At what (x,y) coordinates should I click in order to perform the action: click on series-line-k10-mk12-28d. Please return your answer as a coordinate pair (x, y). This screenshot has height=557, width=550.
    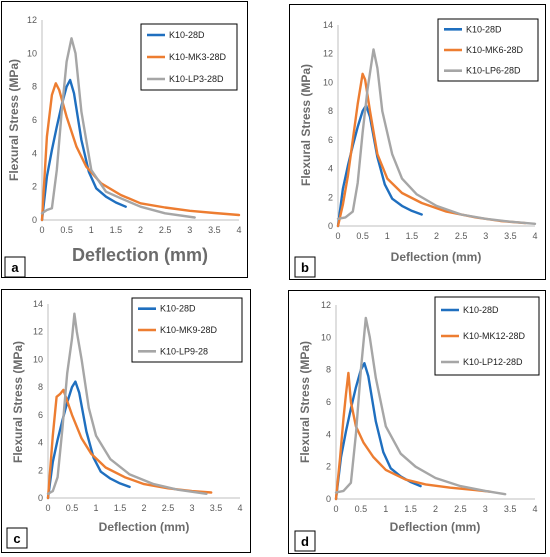
    Looking at the image, I should click on (413, 436).